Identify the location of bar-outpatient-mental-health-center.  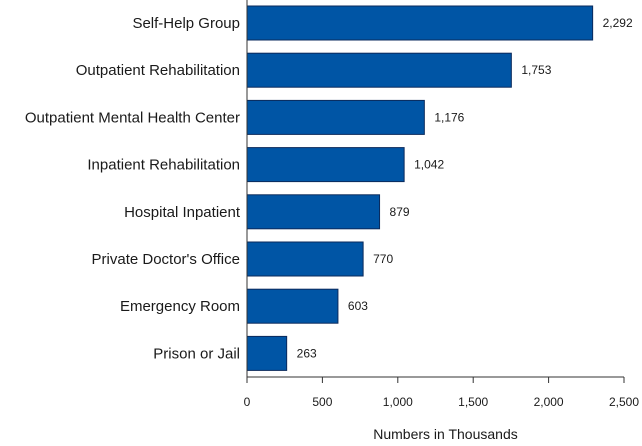
(335, 117).